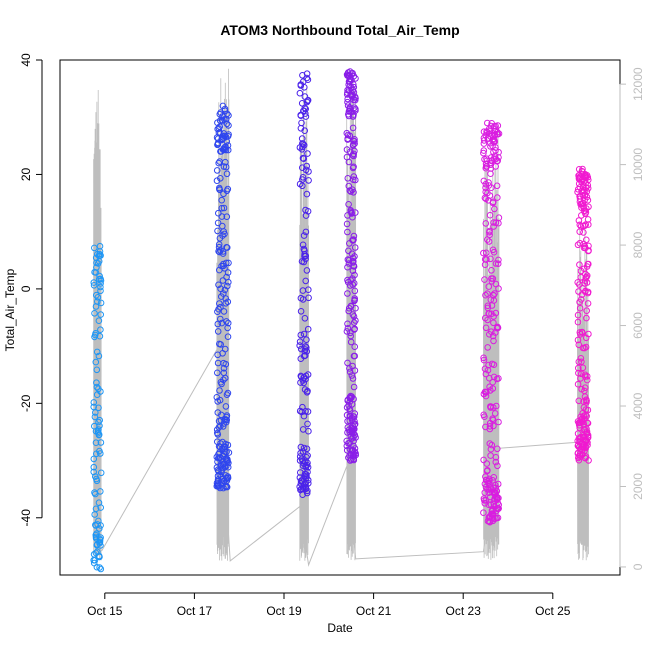  What do you see at coordinates (638, 486) in the screenshot?
I see `right-tick-label: 2000` at bounding box center [638, 486].